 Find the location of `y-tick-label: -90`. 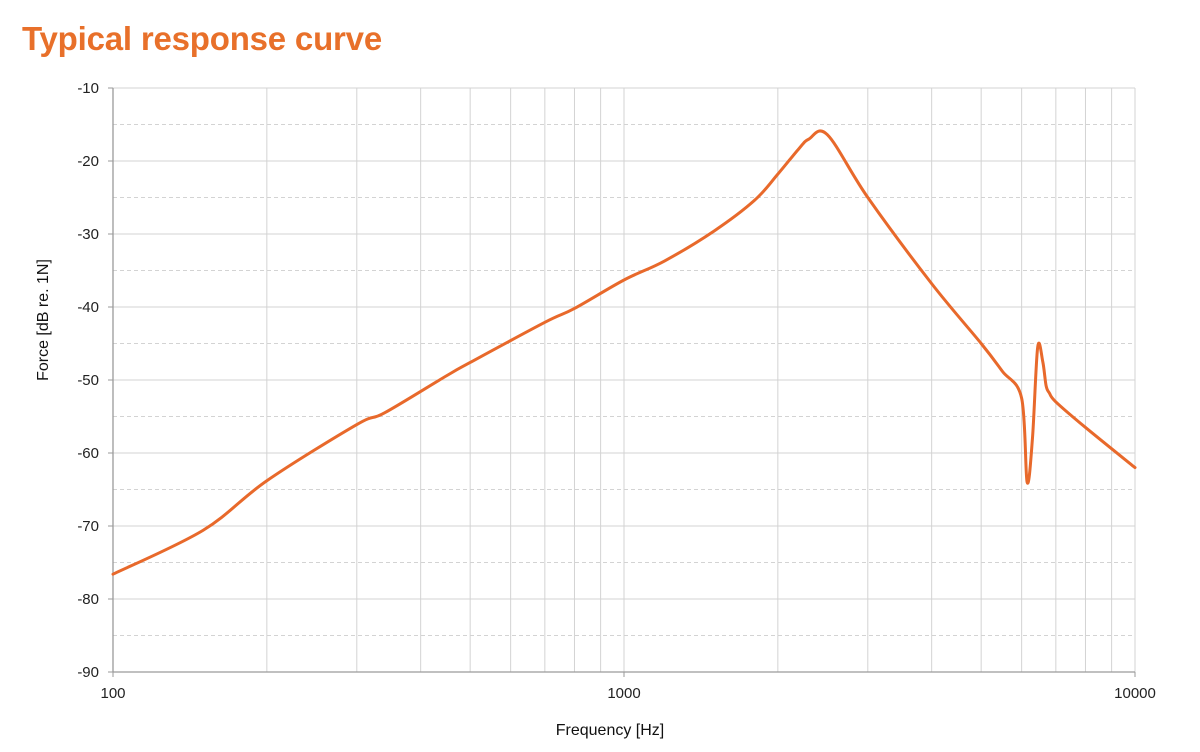

y-tick-label: -90 is located at coordinates (88, 672).